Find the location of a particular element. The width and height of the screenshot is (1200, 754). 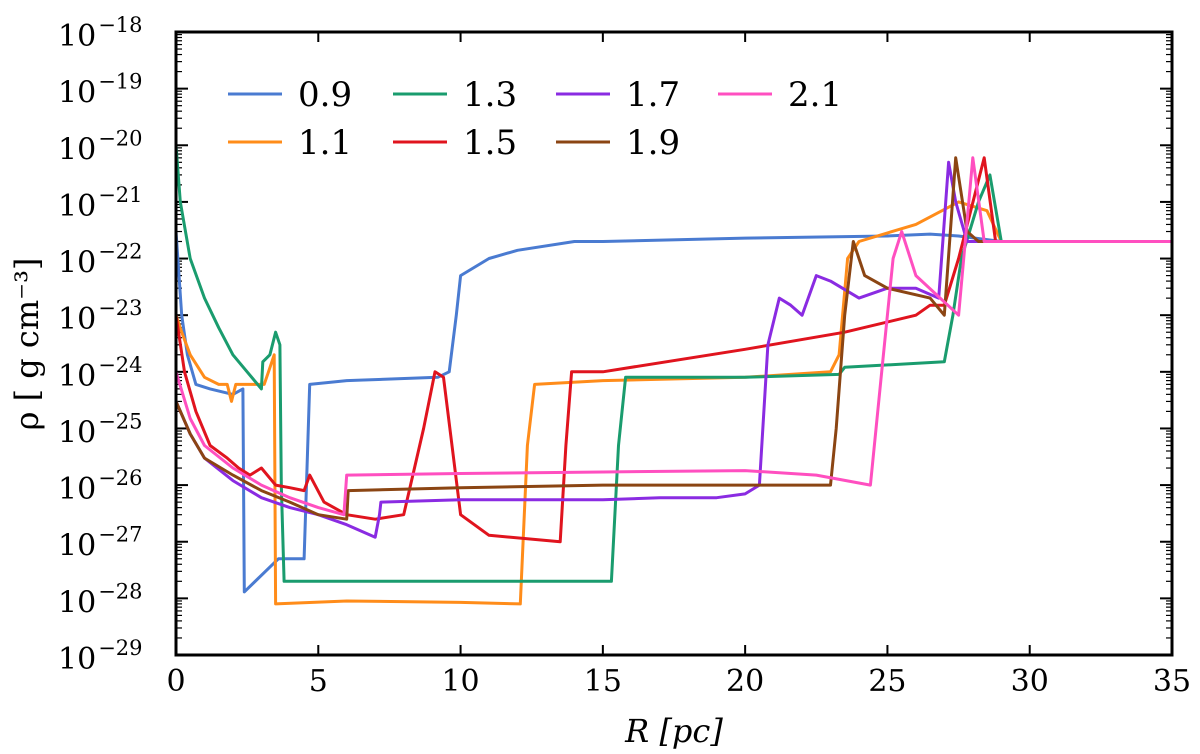

x-tick-label: 5 is located at coordinates (318, 681).